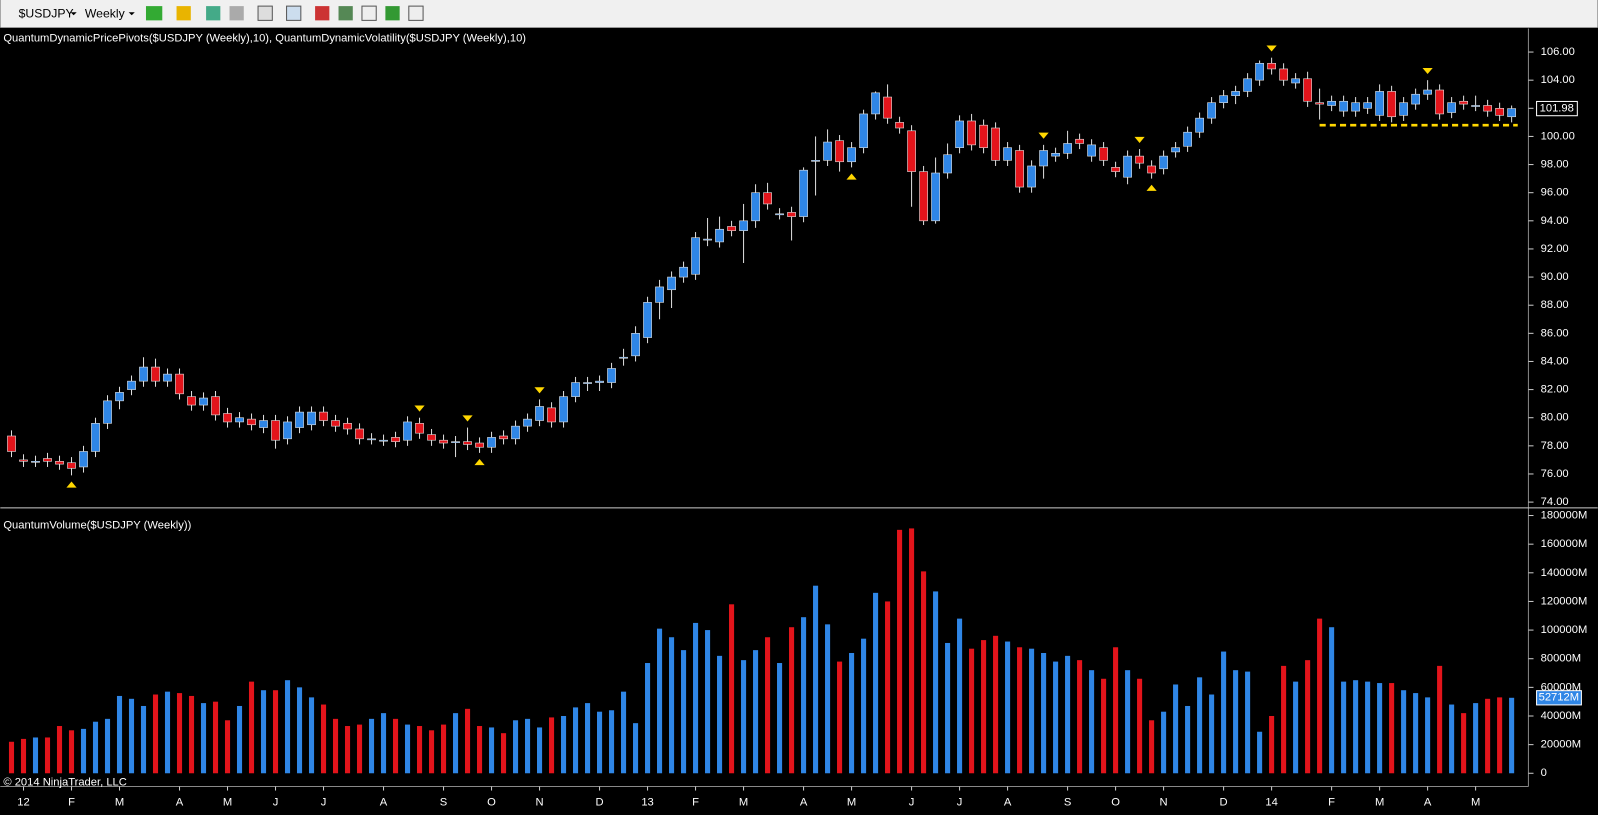 The height and width of the screenshot is (815, 1598). I want to click on y-tick-label: 84.00, so click(1555, 361).